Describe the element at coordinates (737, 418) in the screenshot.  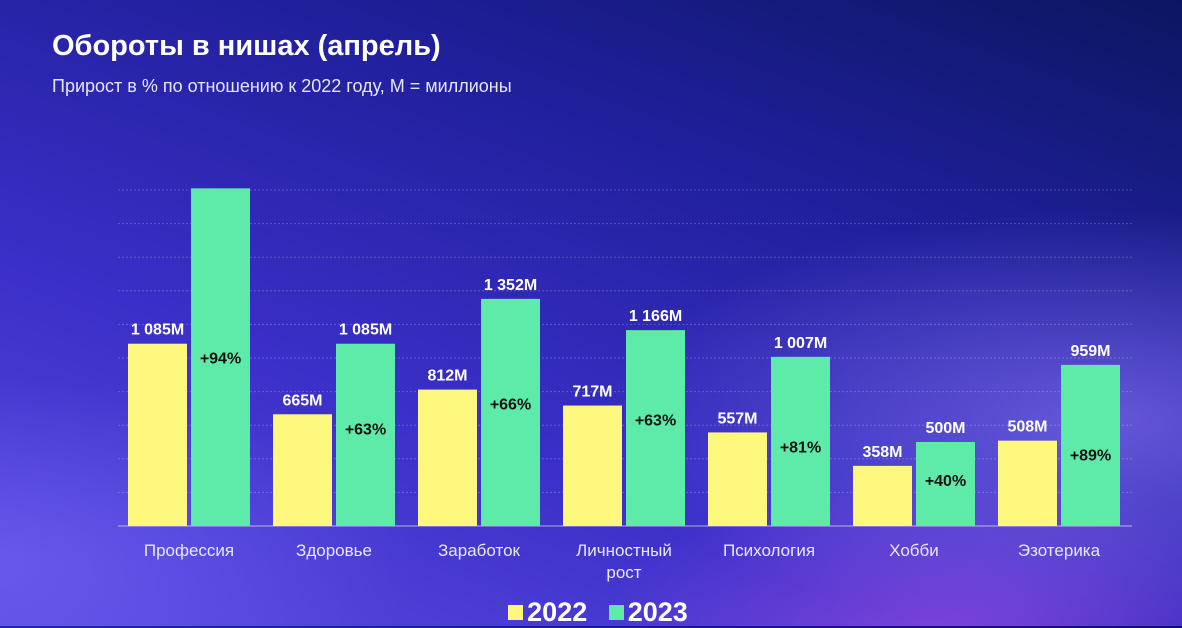
I see `data-label: 557M` at that location.